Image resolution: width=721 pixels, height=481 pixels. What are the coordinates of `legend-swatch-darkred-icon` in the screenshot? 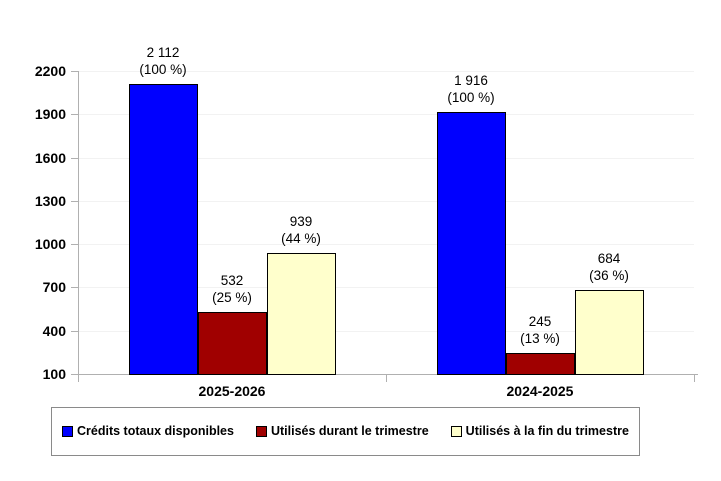 It's located at (261, 431).